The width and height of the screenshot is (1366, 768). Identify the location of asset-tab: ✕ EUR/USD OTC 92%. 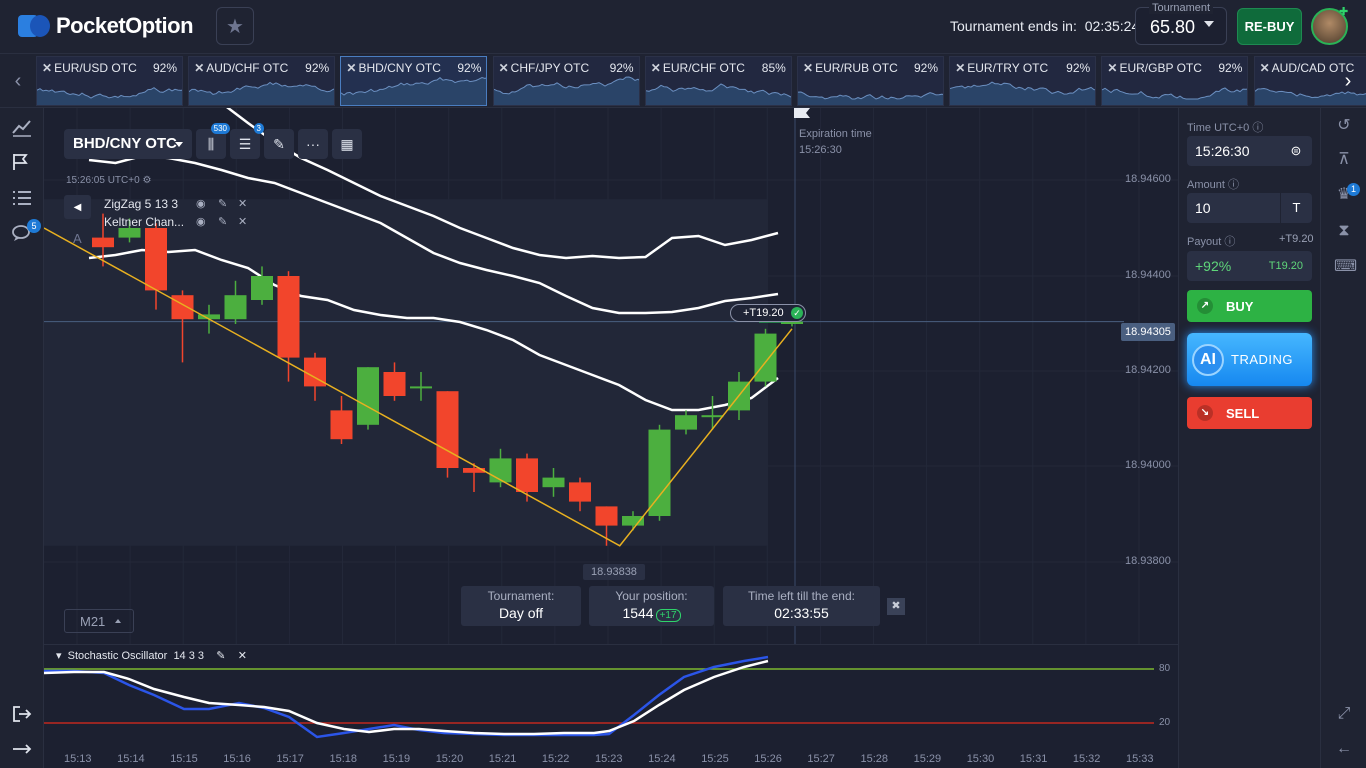
(109, 81).